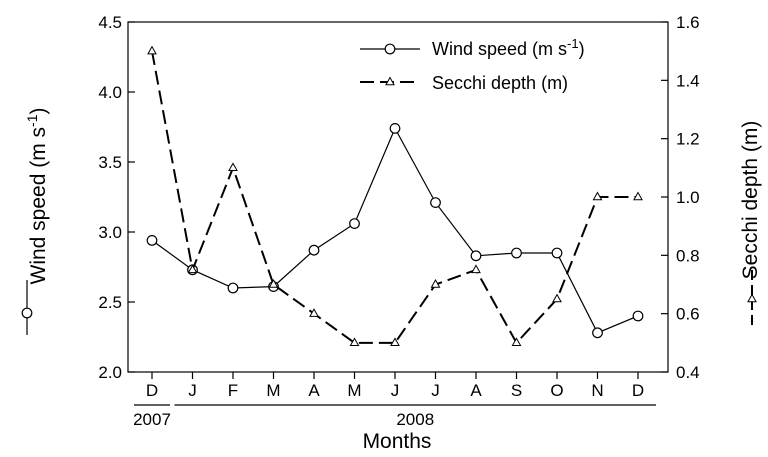  I want to click on right-axis-series-glyph, so click(752, 300).